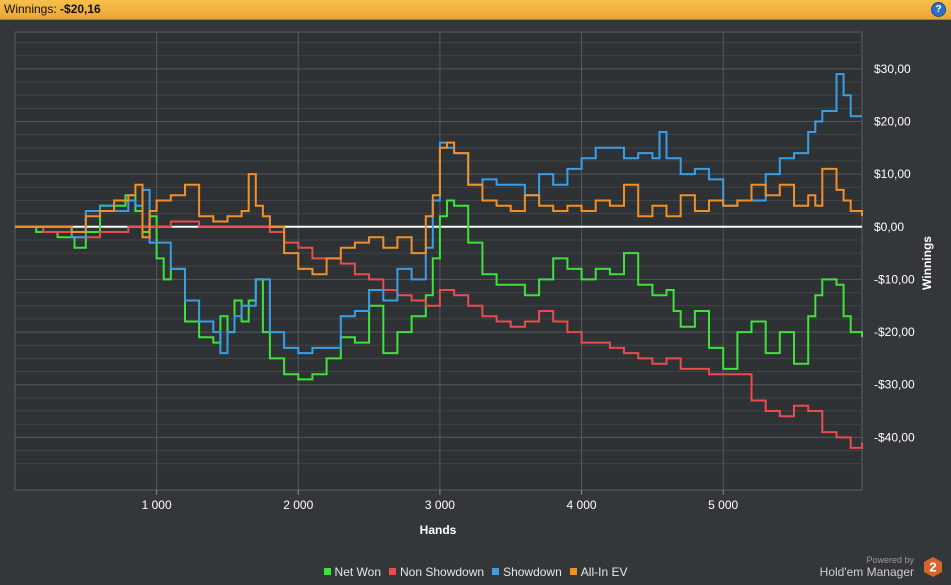 This screenshot has width=951, height=585. What do you see at coordinates (927, 263) in the screenshot?
I see `y-axis-label: Winnings` at bounding box center [927, 263].